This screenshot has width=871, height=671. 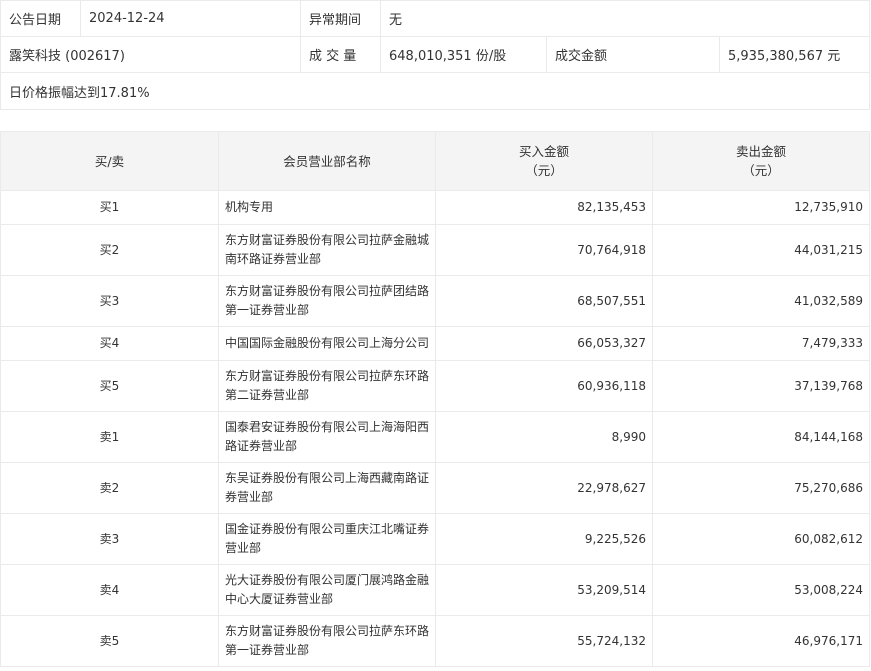 What do you see at coordinates (633, 54) in the screenshot?
I see `amount-label: 成交金额` at bounding box center [633, 54].